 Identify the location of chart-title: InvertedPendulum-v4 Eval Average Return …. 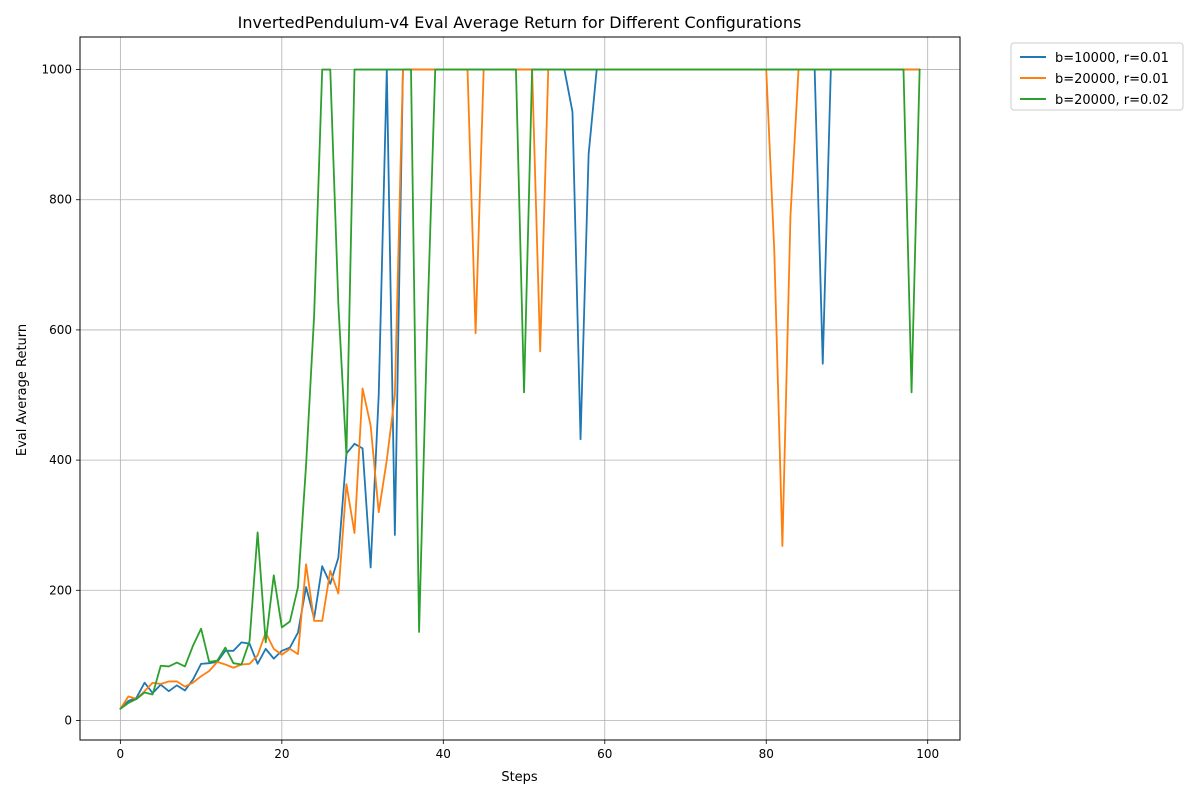
(520, 22).